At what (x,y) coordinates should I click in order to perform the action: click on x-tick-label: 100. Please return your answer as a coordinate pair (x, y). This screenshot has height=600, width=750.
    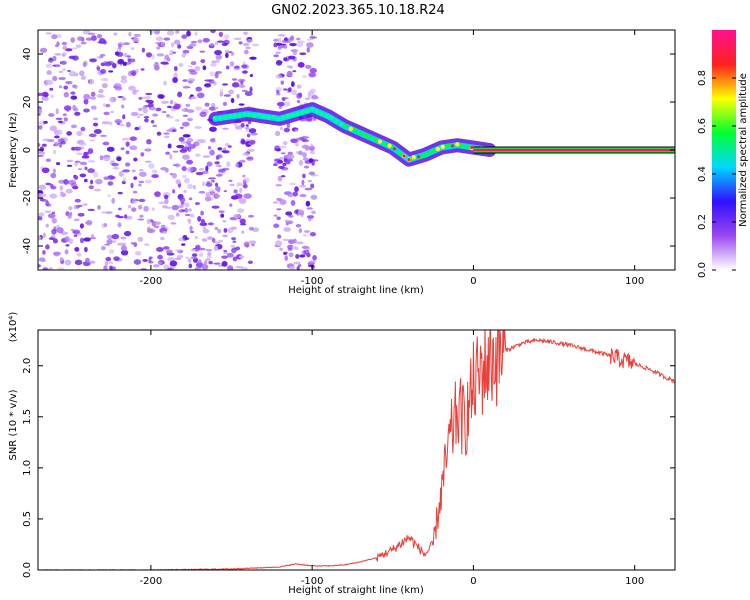
    Looking at the image, I should click on (634, 281).